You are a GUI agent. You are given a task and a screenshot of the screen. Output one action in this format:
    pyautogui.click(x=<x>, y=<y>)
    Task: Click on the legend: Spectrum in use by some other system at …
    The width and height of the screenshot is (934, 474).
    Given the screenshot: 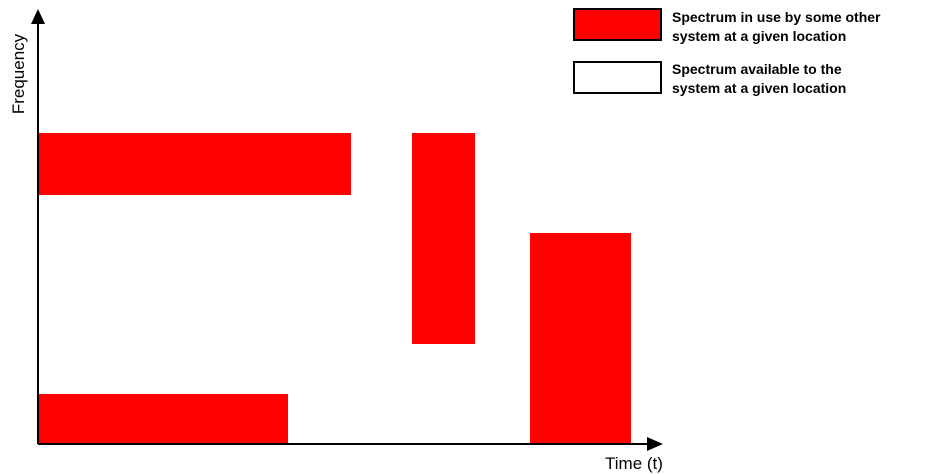 What is the action you would take?
    pyautogui.click(x=727, y=52)
    